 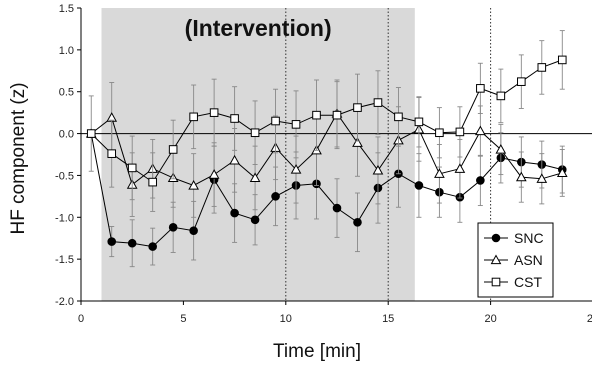 I want to click on legend-entry-snc: SNC, so click(x=514, y=238).